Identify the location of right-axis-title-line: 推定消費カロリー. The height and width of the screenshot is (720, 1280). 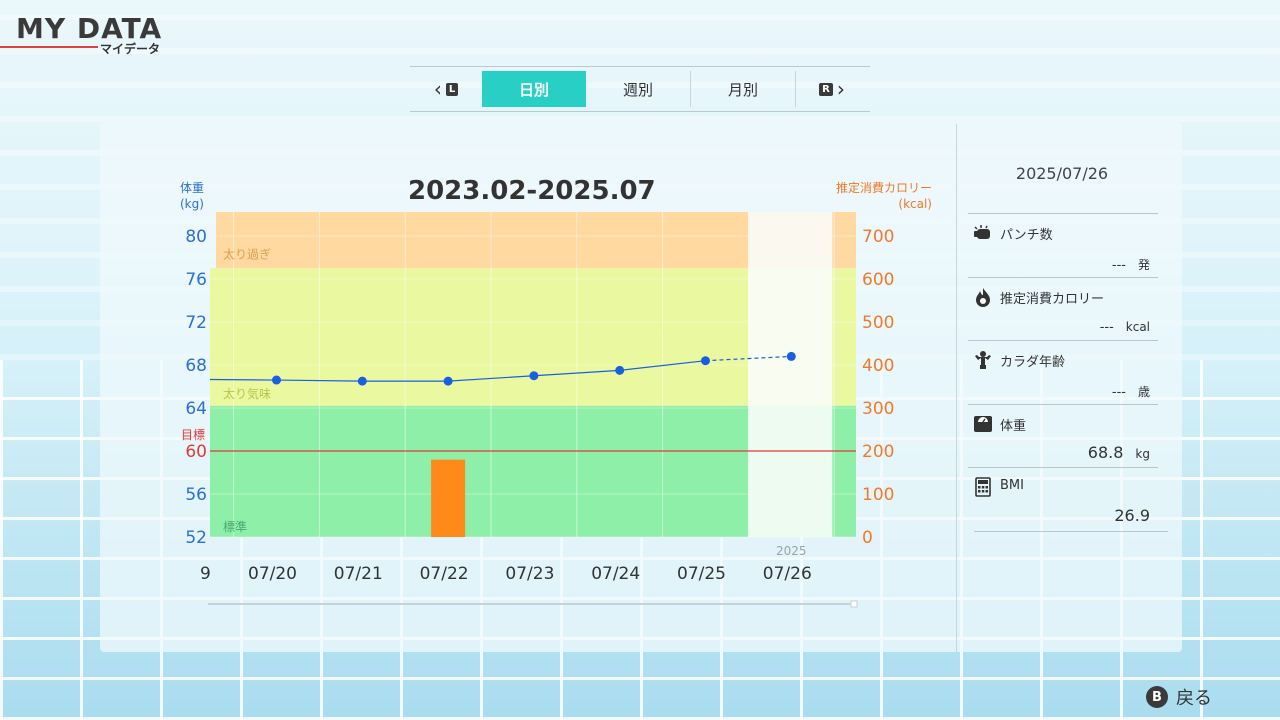
(883, 188).